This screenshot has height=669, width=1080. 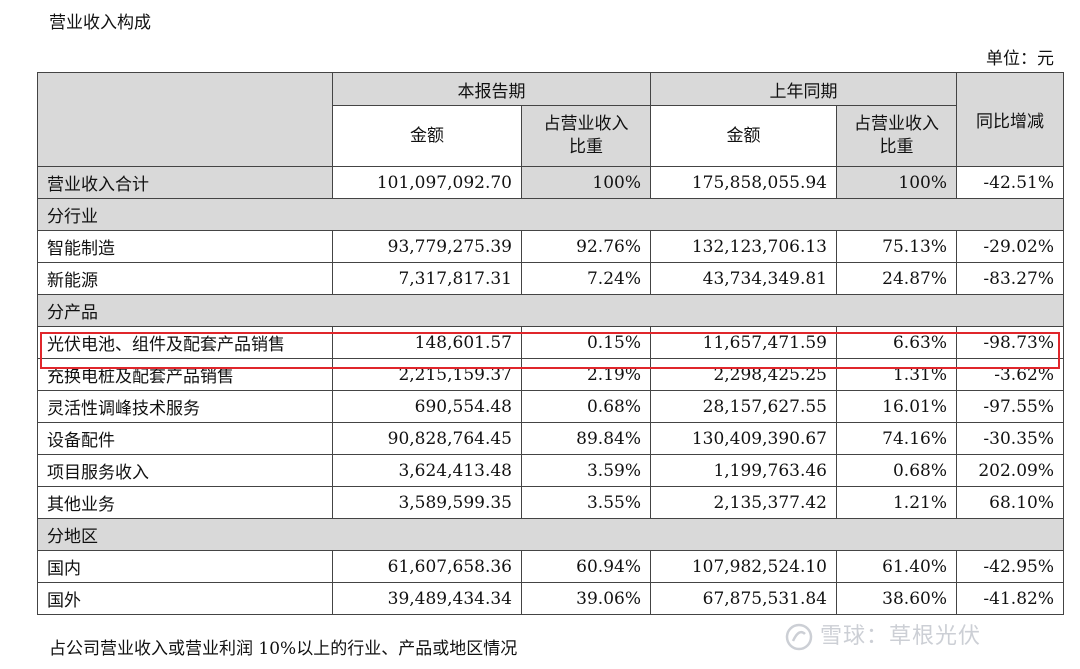 What do you see at coordinates (896, 246) in the screenshot?
I see `prev-ratio: 75.13%` at bounding box center [896, 246].